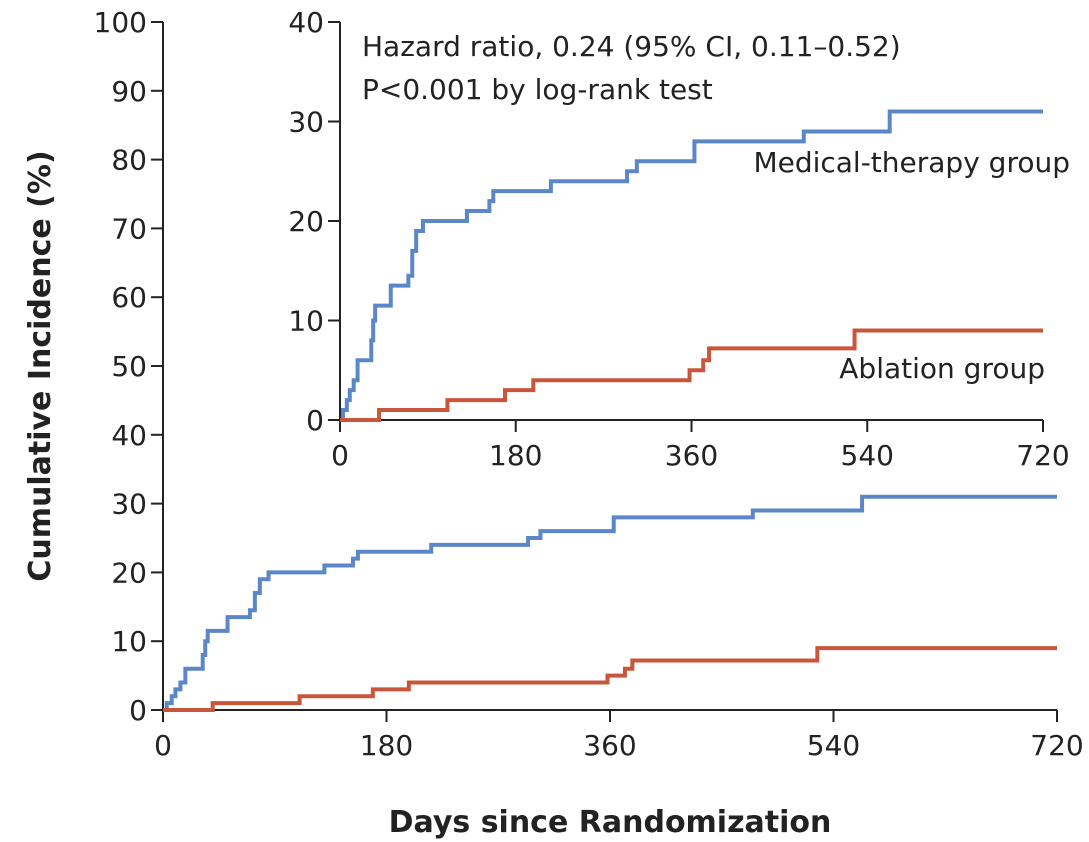  What do you see at coordinates (129, 91) in the screenshot?
I see `y-tick-label: 90` at bounding box center [129, 91].